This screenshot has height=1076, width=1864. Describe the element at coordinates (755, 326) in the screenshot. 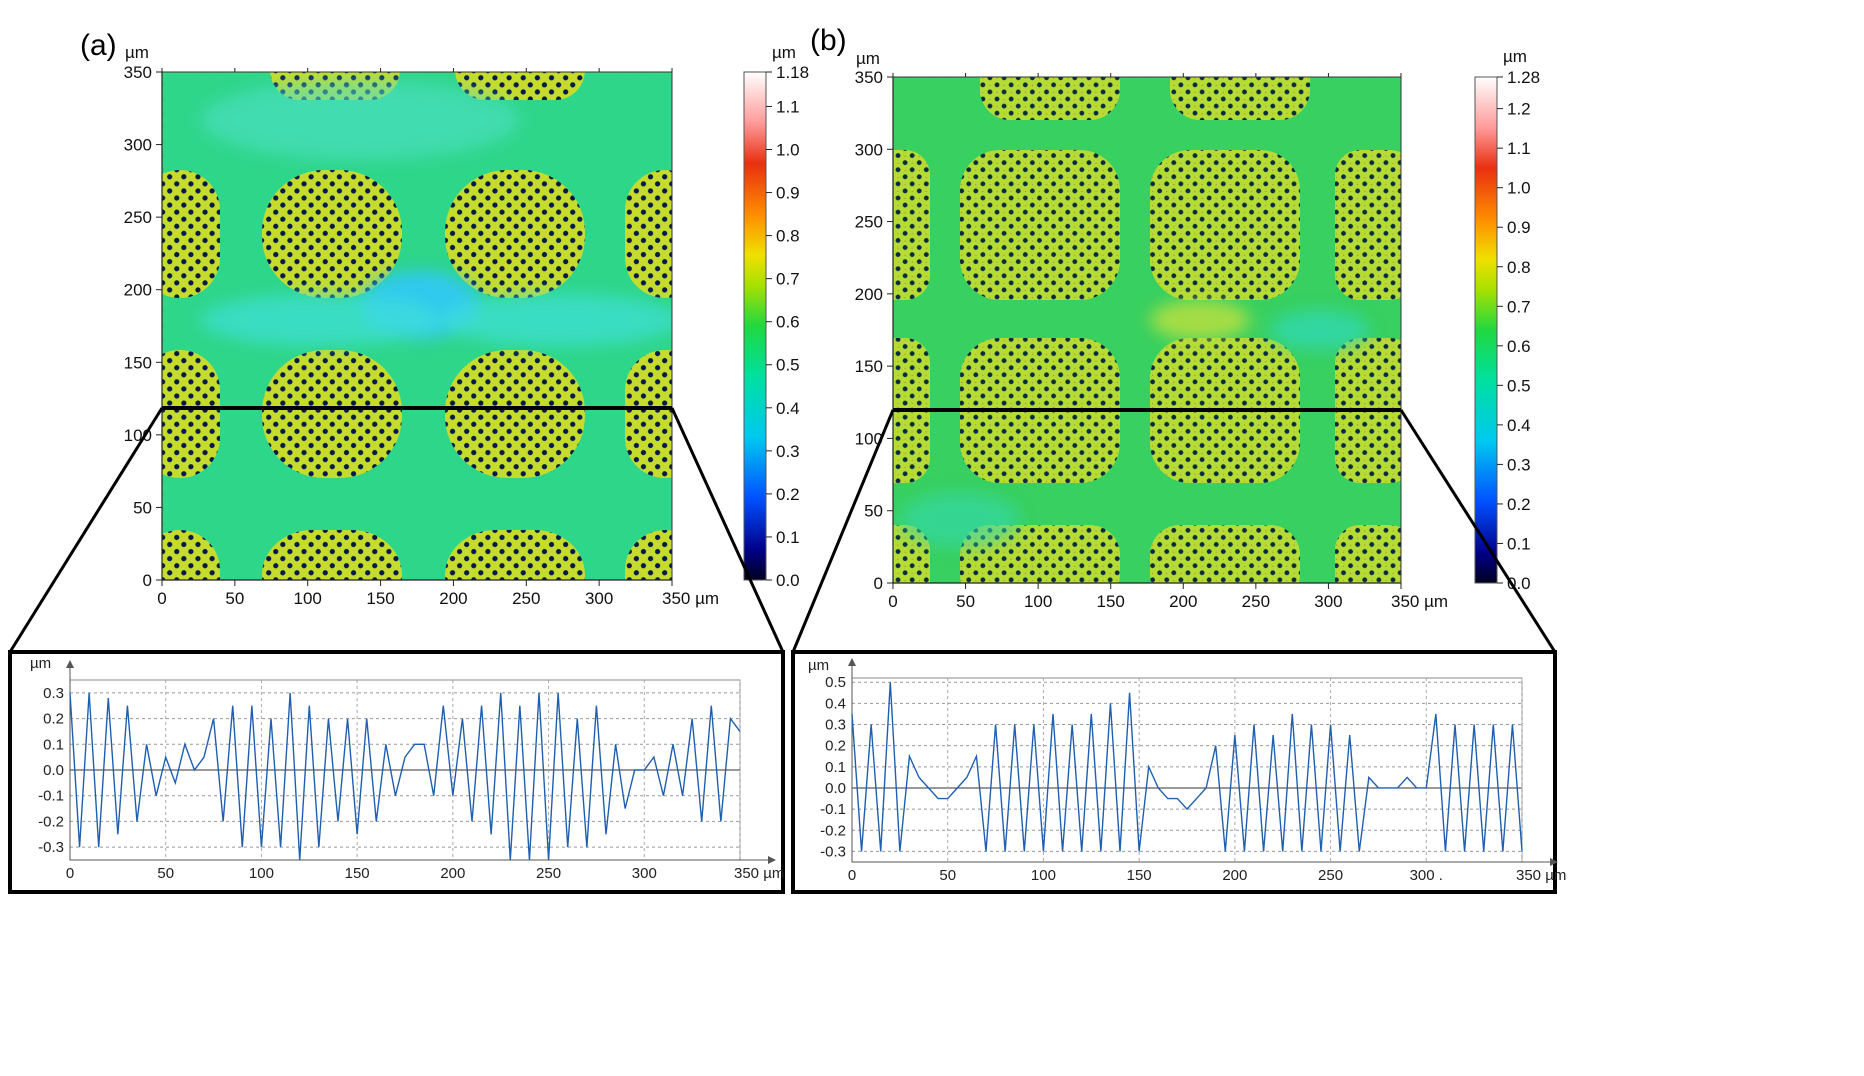

I see `panel-a-colorbar` at that location.